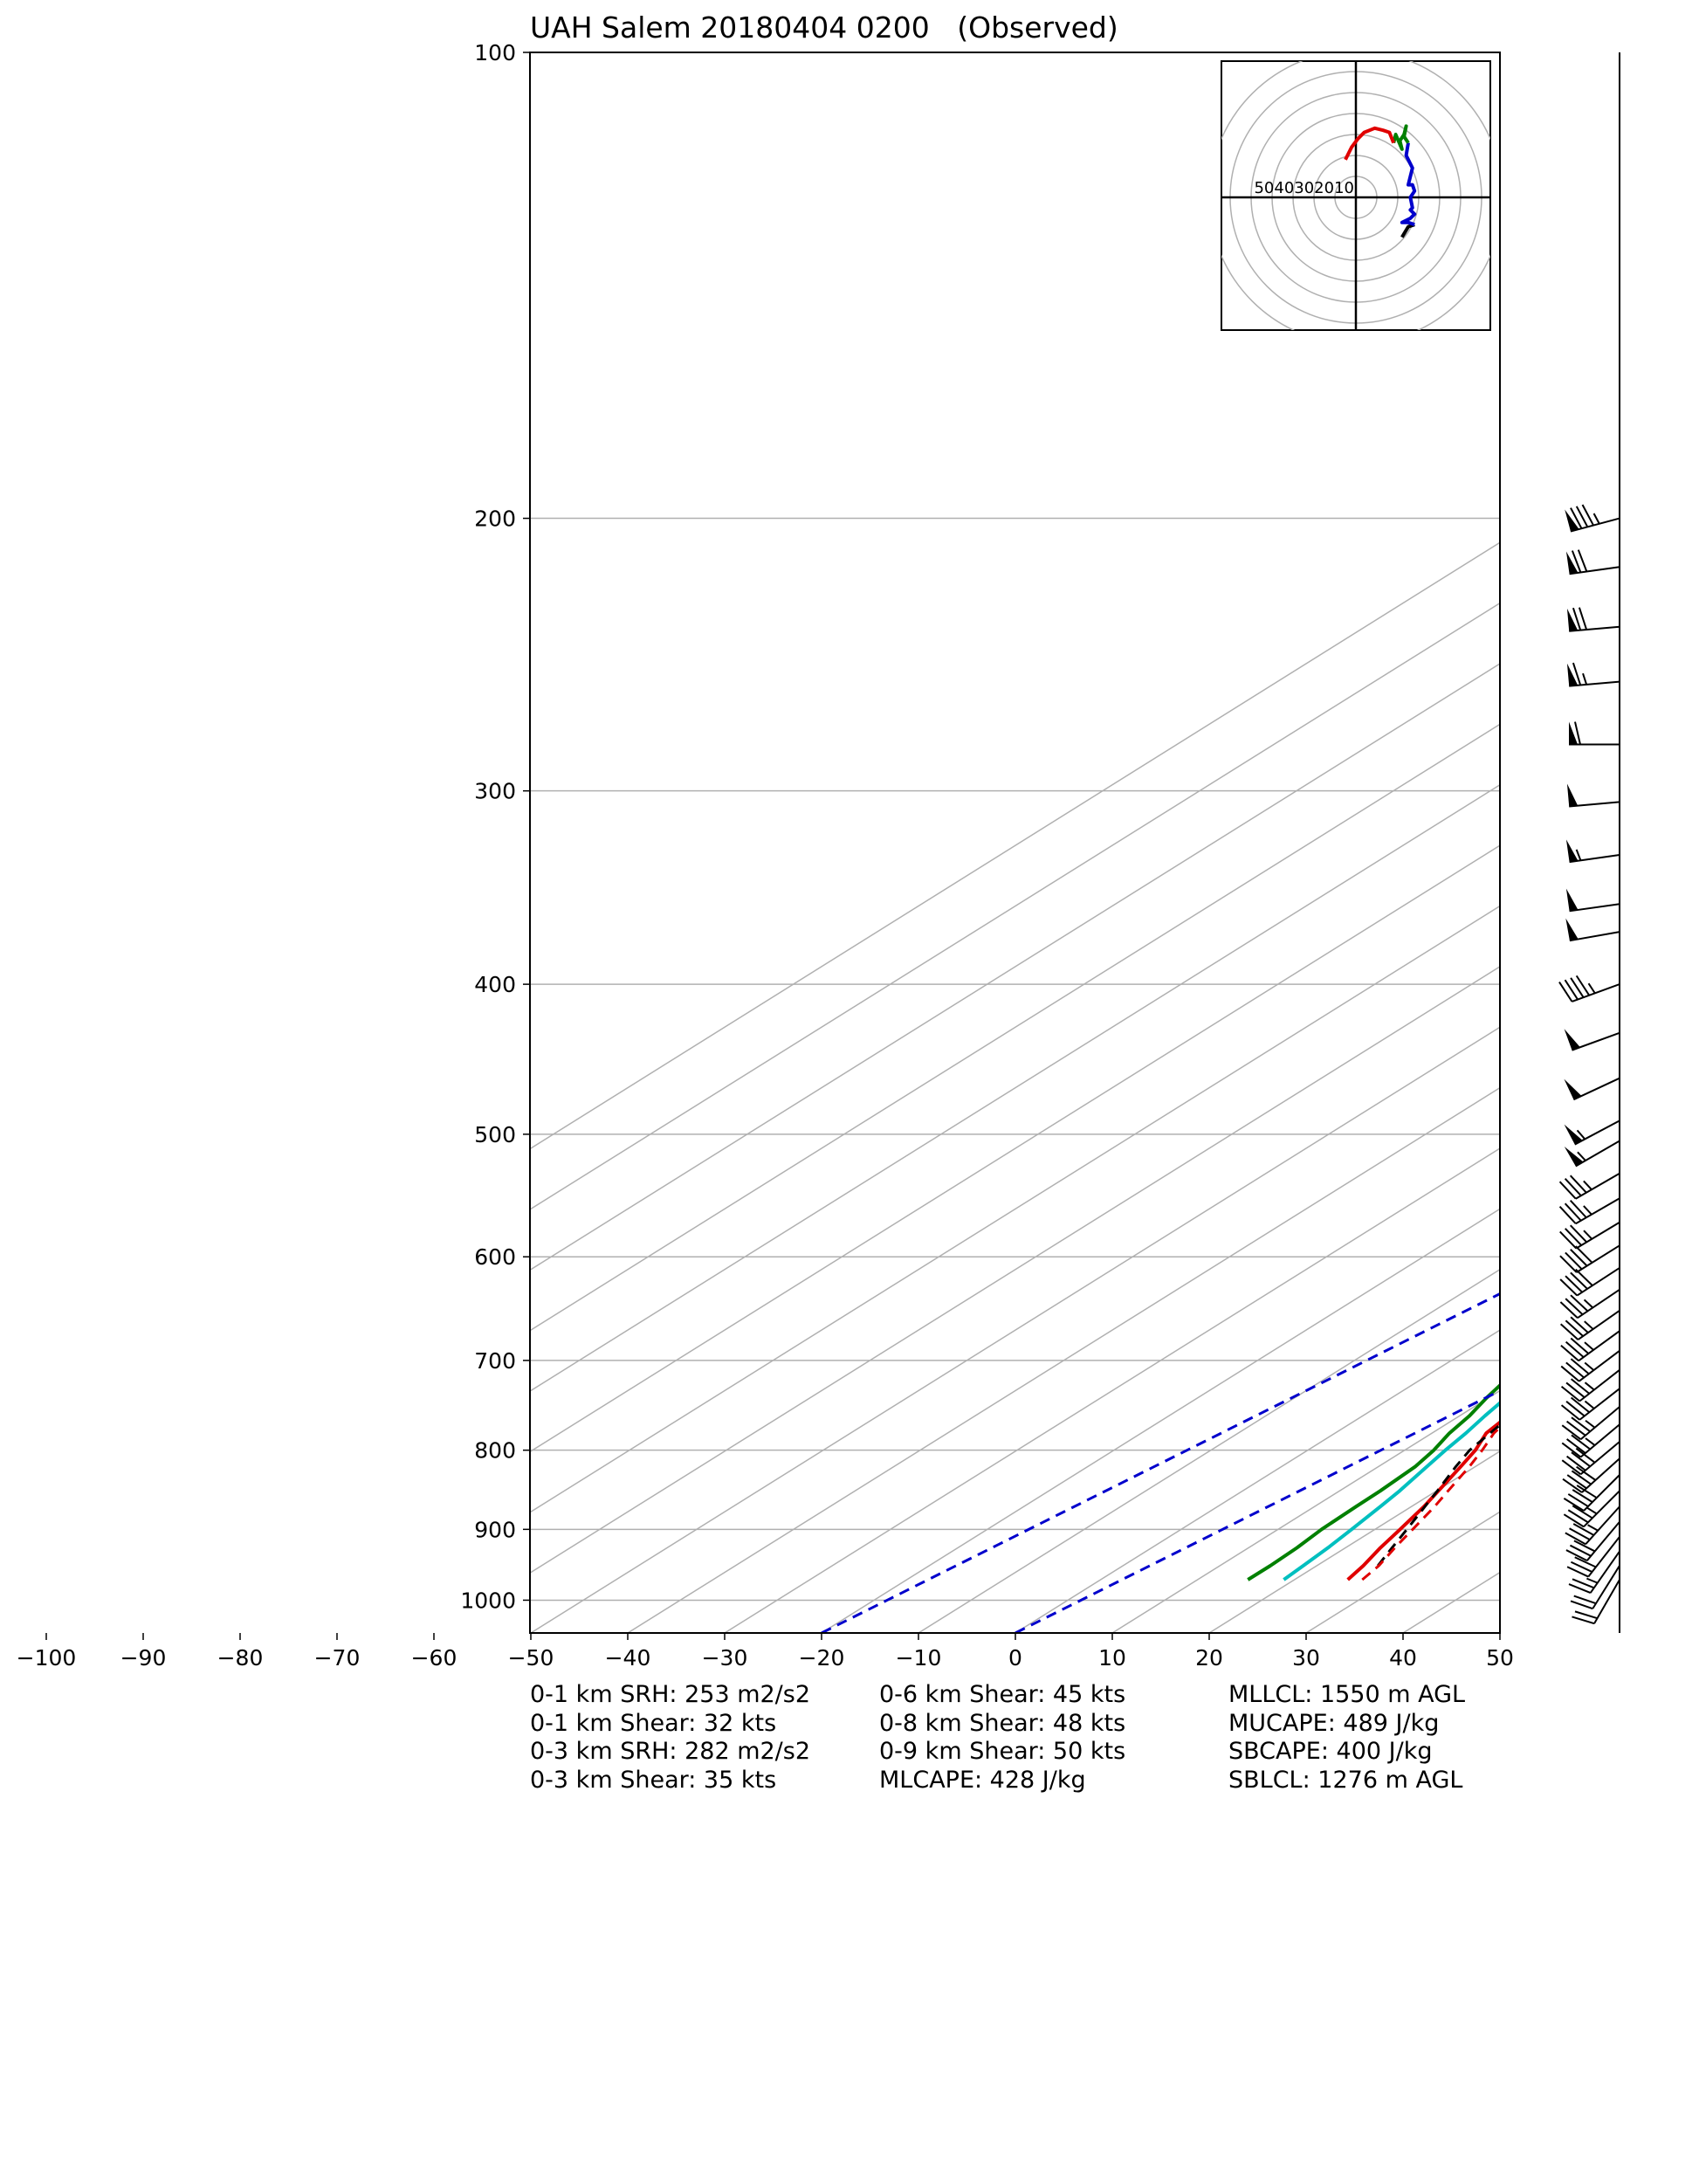 Image resolution: width=1699 pixels, height=2184 pixels. I want to click on x-tick-label: 0, so click(1015, 1658).